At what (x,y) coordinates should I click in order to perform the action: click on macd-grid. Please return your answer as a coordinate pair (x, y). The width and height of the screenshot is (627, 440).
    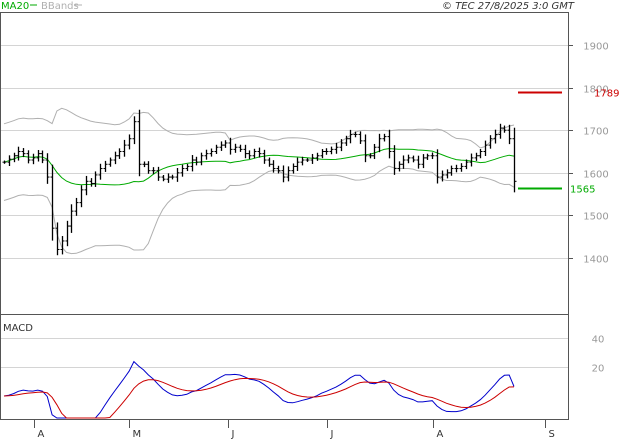
    Looking at the image, I should click on (284, 353).